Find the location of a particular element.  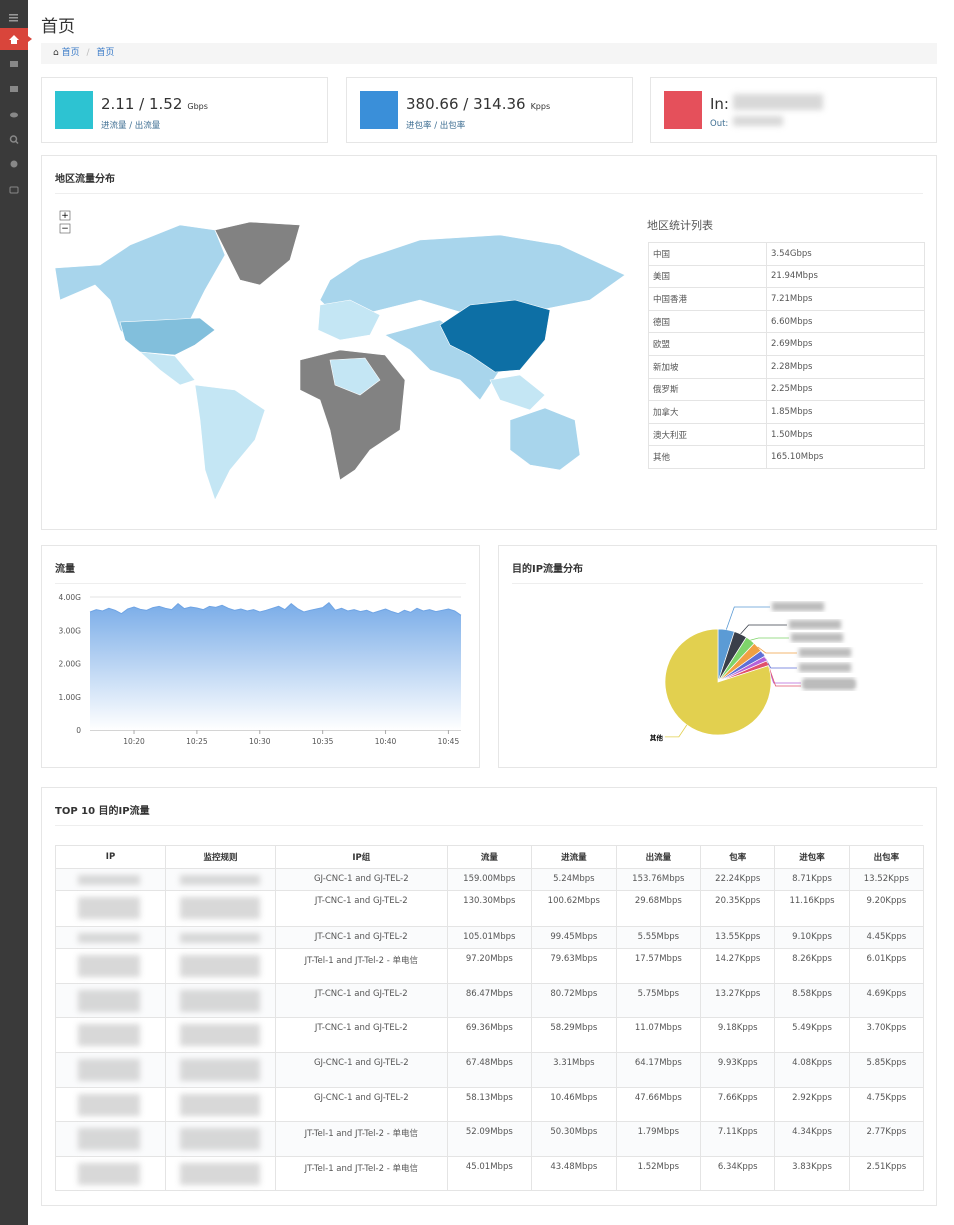

data-cell: 5.85Kpps is located at coordinates (886, 1070).